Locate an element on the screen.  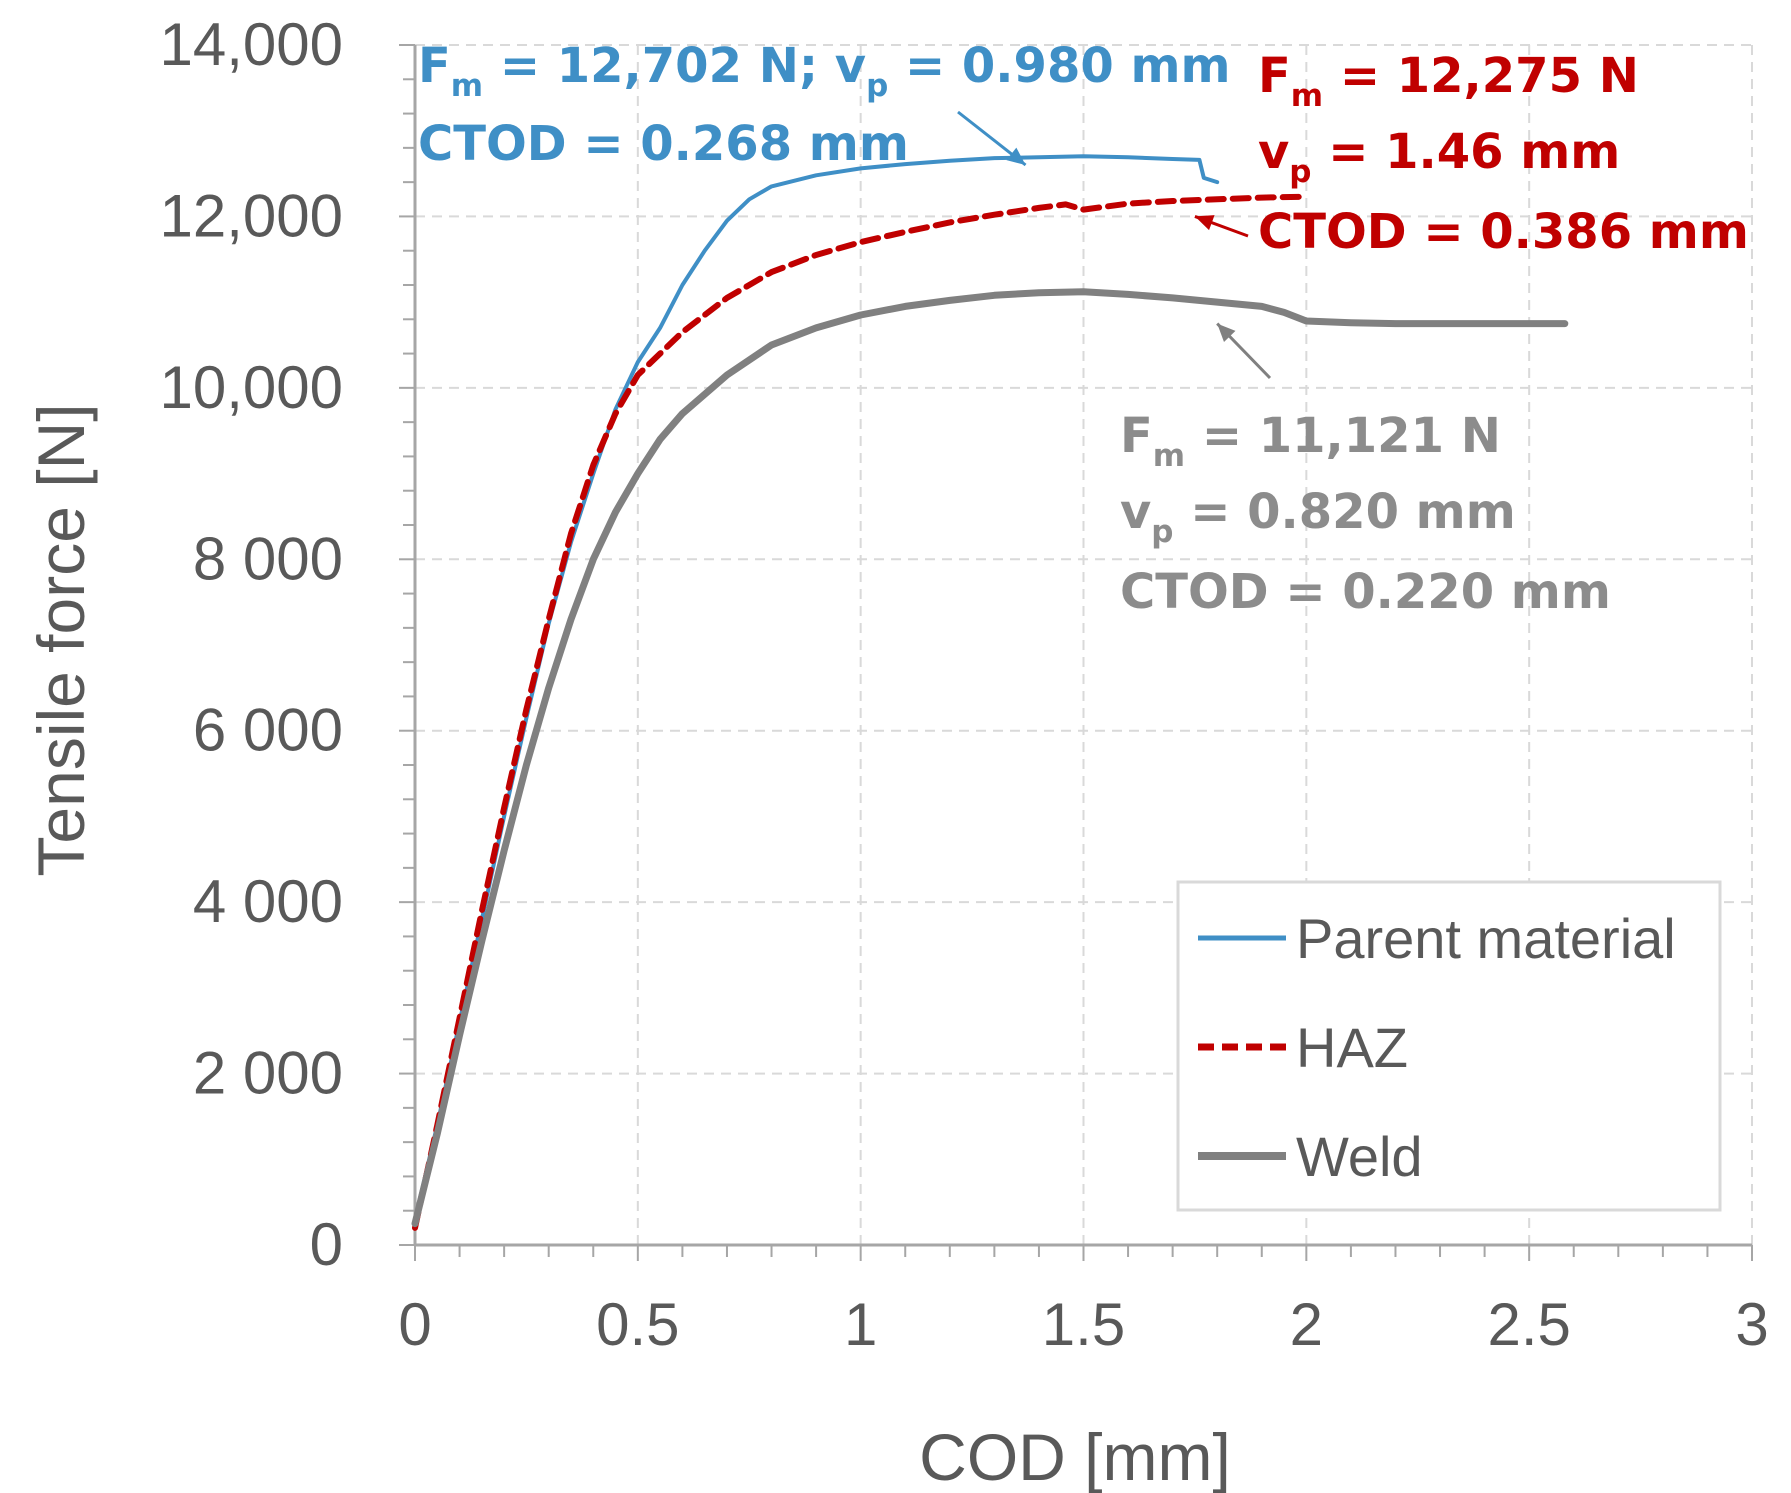
annotation-weld-line3: CTOD = 0.220 mm is located at coordinates (1365, 592).